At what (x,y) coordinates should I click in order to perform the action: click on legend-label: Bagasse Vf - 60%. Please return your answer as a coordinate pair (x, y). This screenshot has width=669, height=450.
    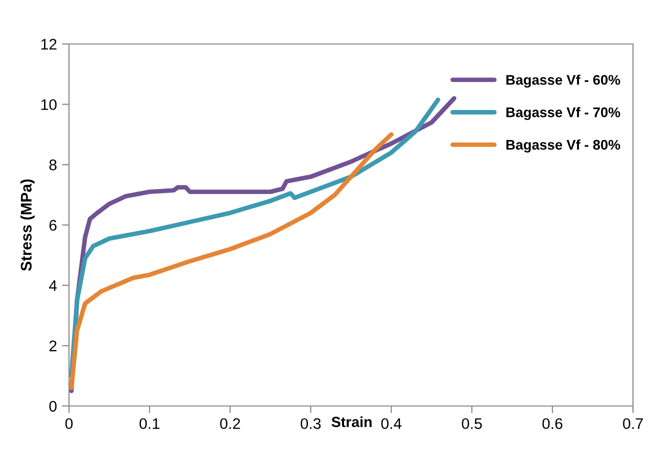
    Looking at the image, I should click on (563, 81).